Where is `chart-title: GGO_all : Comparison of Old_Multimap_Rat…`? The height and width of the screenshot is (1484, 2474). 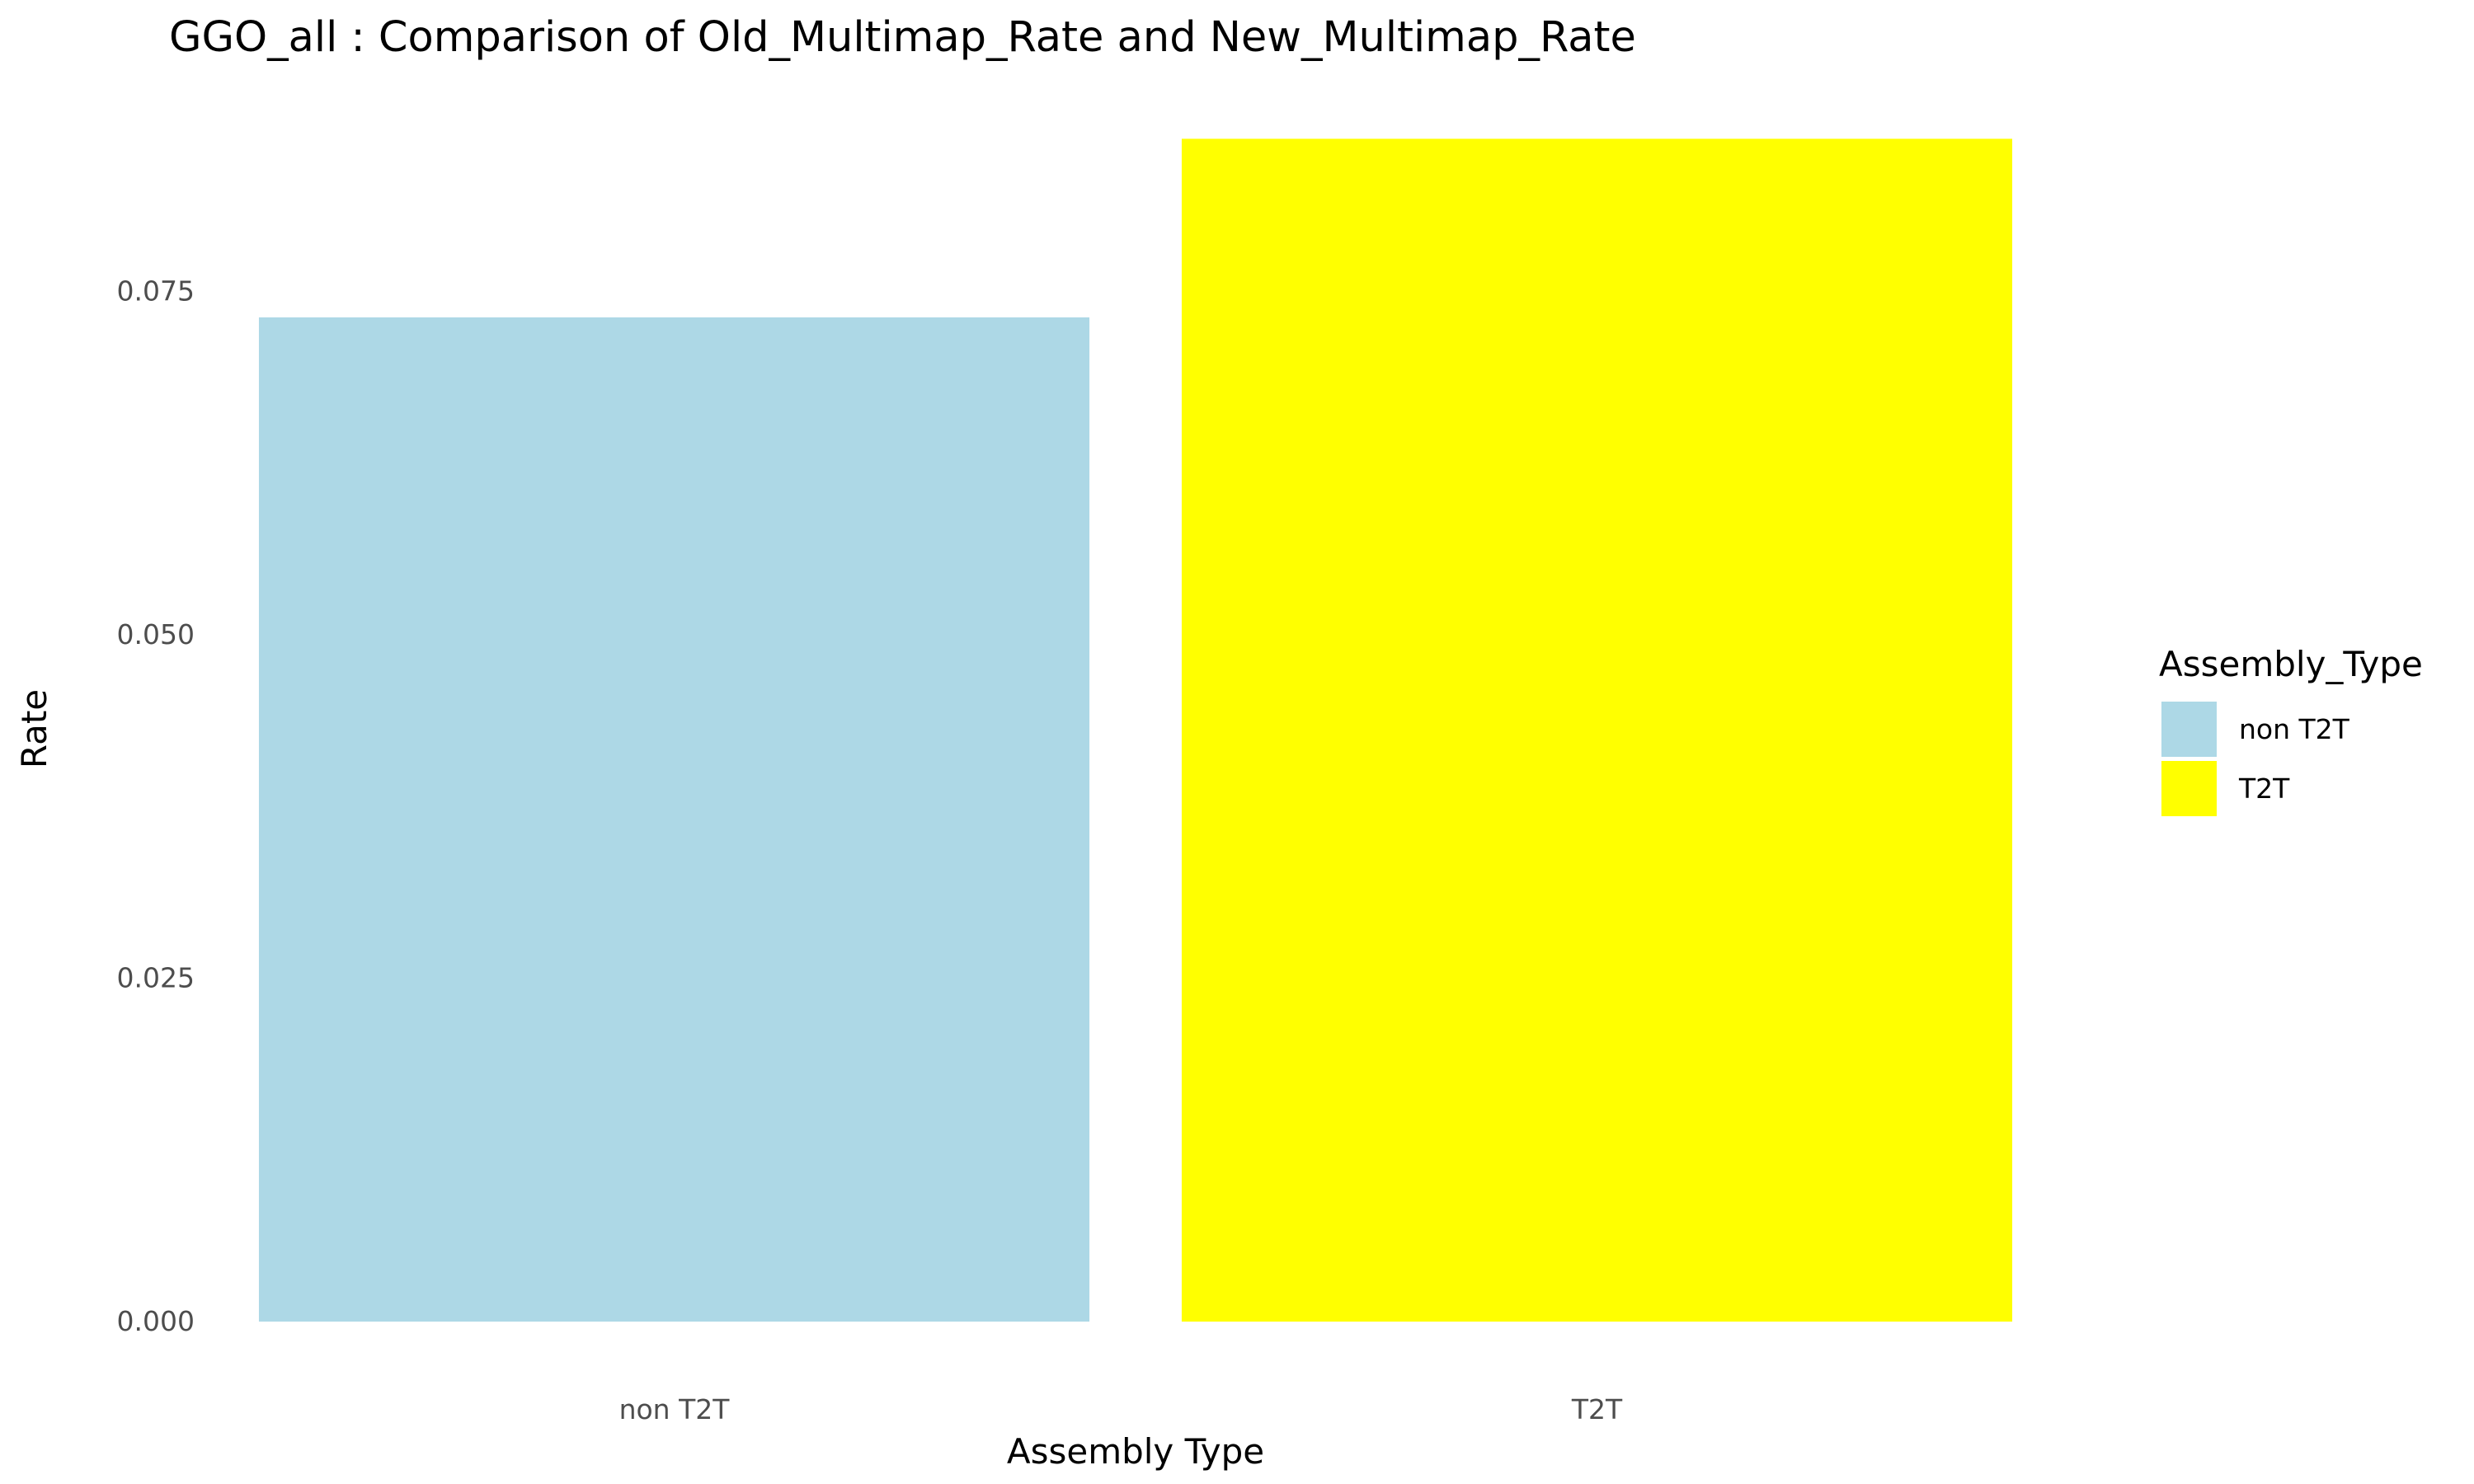 chart-title: GGO_all : Comparison of Old_Multimap_Rat… is located at coordinates (902, 37).